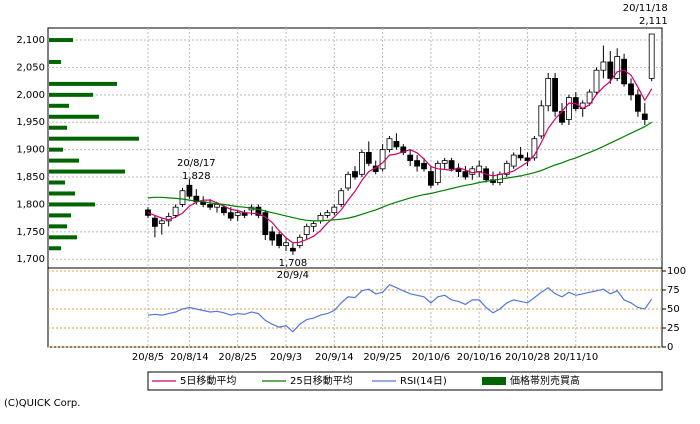  Describe the element at coordinates (42, 403) in the screenshot. I see `copyright: (C)QUICK Corp.` at that location.